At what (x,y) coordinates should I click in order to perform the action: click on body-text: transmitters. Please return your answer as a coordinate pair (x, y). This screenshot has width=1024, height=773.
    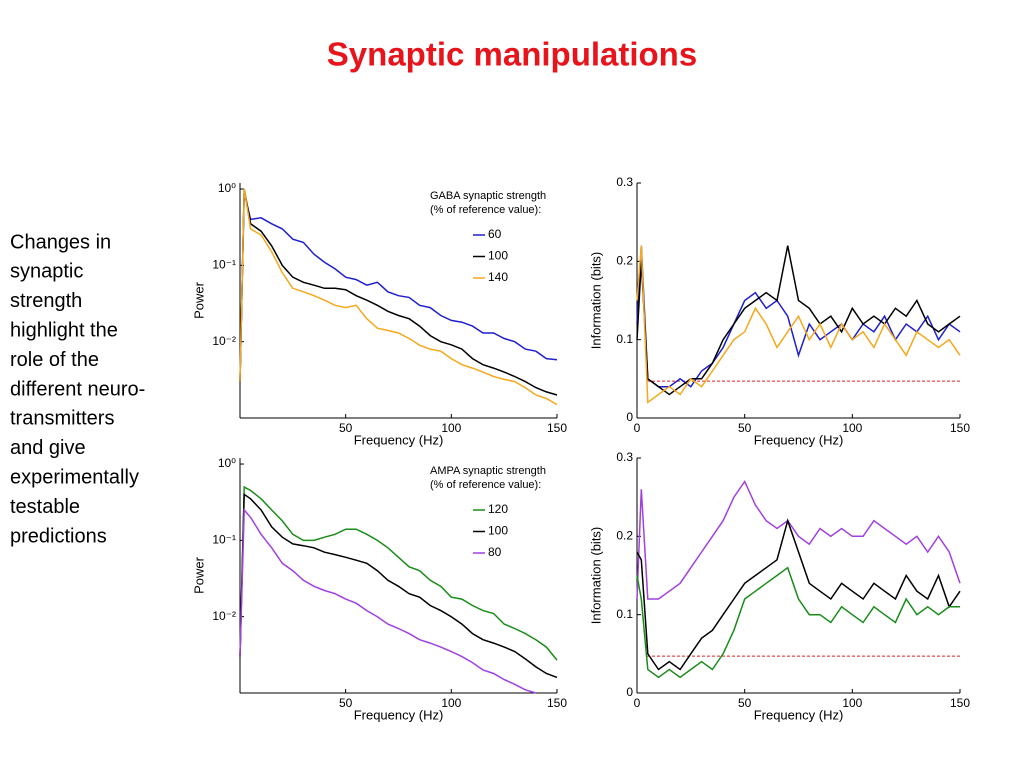
    Looking at the image, I should click on (62, 419).